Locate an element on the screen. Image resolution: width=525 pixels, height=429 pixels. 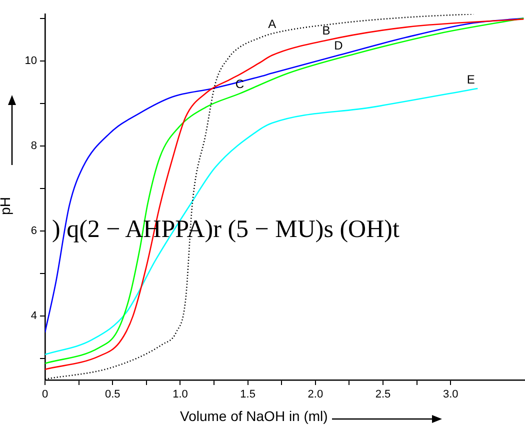
annotation: D is located at coordinates (339, 45).